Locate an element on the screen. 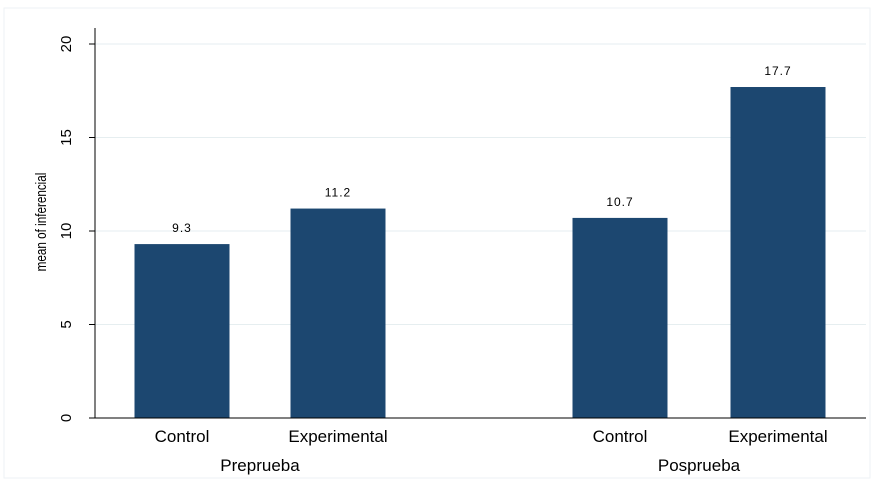 The height and width of the screenshot is (488, 878). y-tick-label: 0 is located at coordinates (66, 418).